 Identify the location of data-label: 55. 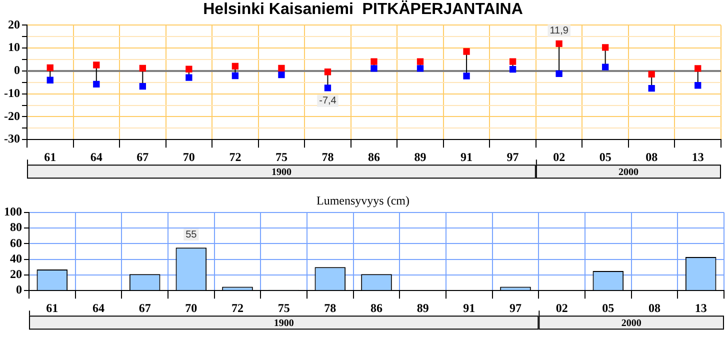
(192, 234).